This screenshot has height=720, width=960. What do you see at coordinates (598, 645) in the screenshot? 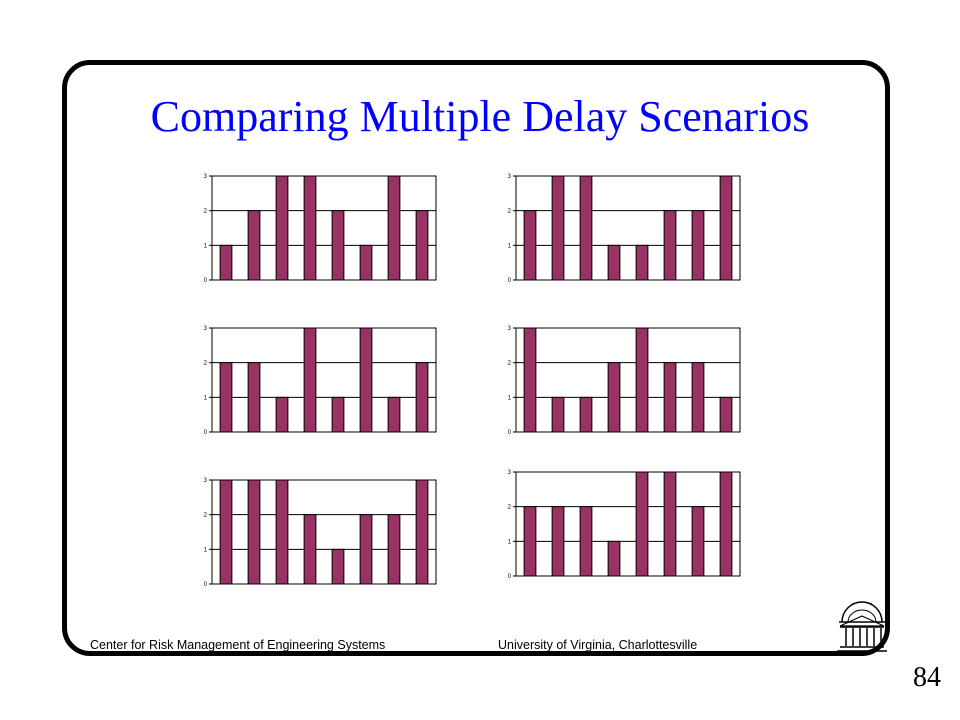
I see `footer-university: University of Virginia, Charlottesville` at bounding box center [598, 645].